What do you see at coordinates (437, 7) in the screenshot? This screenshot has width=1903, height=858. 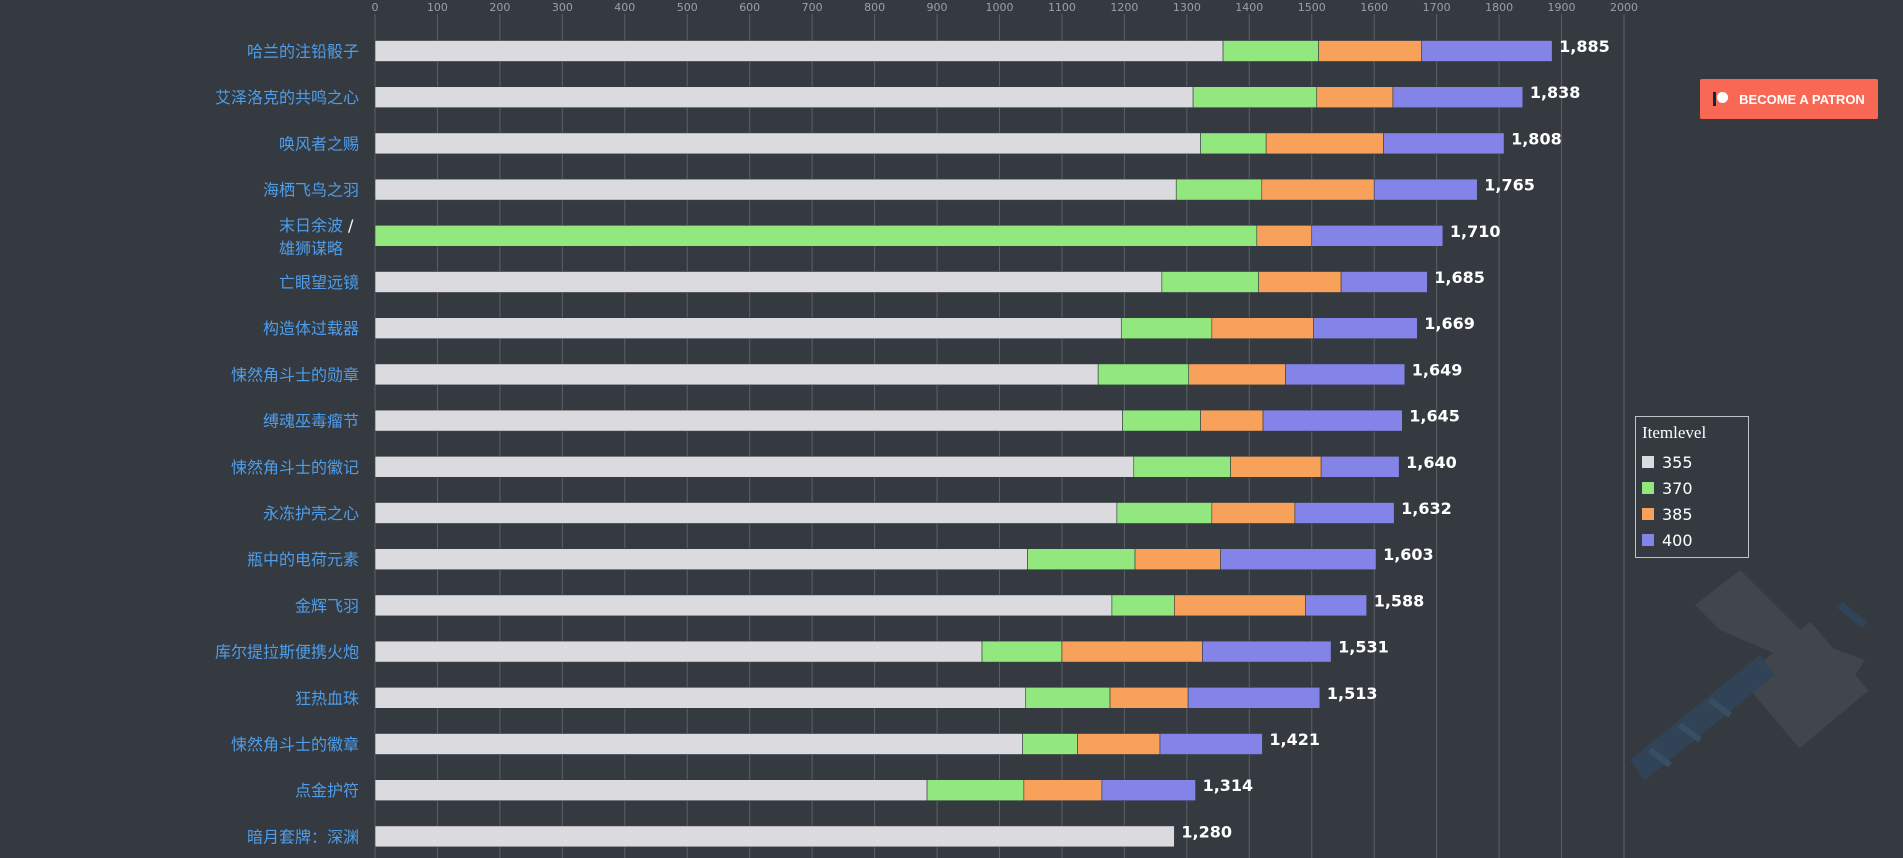 I see `x-tick-label: 100` at bounding box center [437, 7].